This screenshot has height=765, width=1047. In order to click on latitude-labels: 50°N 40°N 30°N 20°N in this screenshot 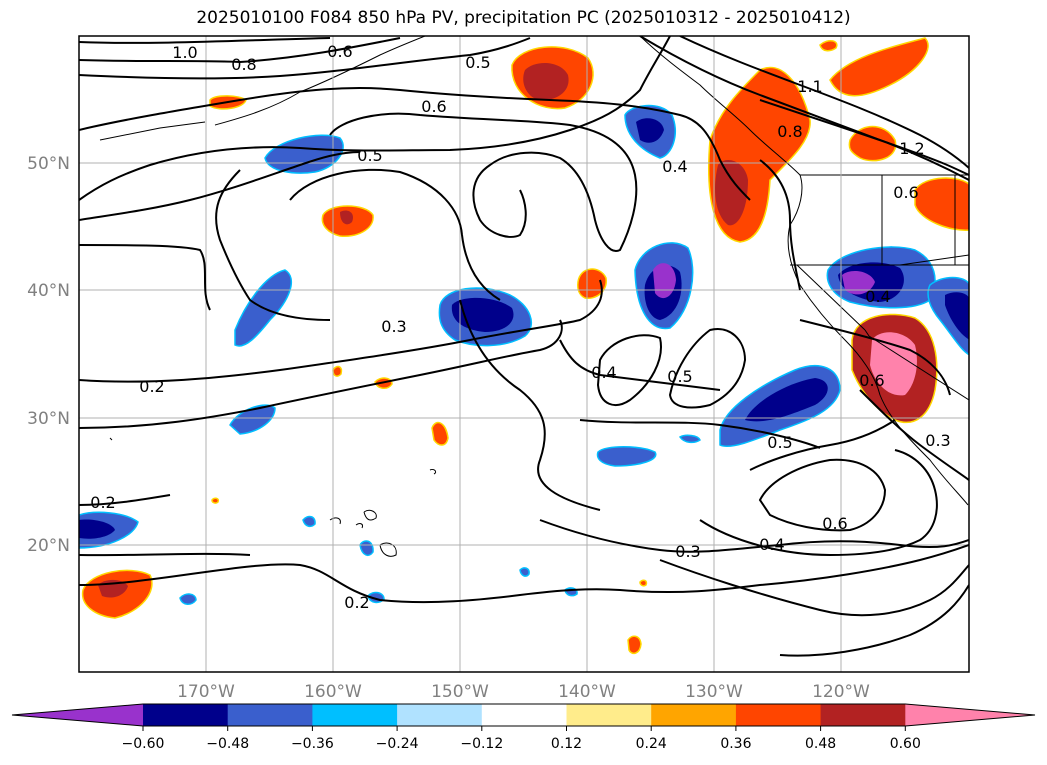, I will do `click(48, 355)`.